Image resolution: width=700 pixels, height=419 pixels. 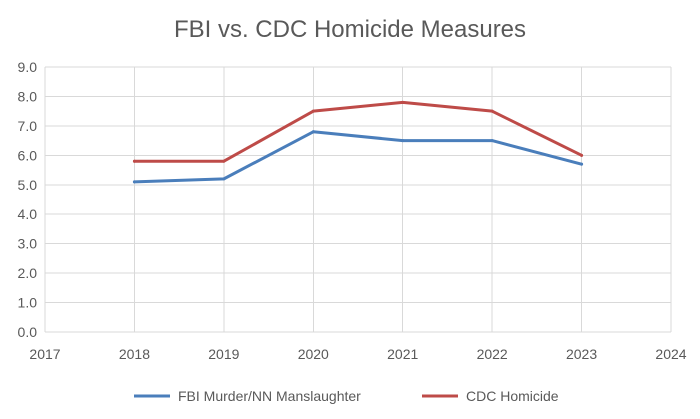 What do you see at coordinates (670, 354) in the screenshot?
I see `x-tick-label: 2024` at bounding box center [670, 354].